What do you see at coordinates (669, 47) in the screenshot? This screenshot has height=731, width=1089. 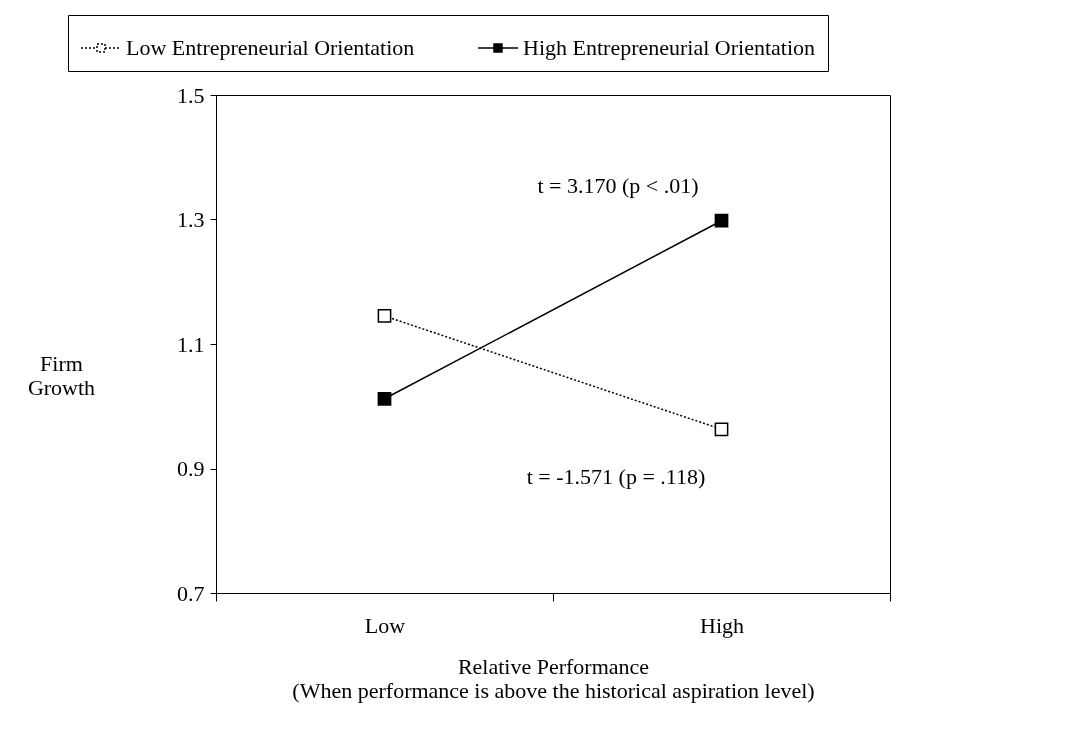 I see `legend-label: High Entrepreneurial Orientation` at bounding box center [669, 47].